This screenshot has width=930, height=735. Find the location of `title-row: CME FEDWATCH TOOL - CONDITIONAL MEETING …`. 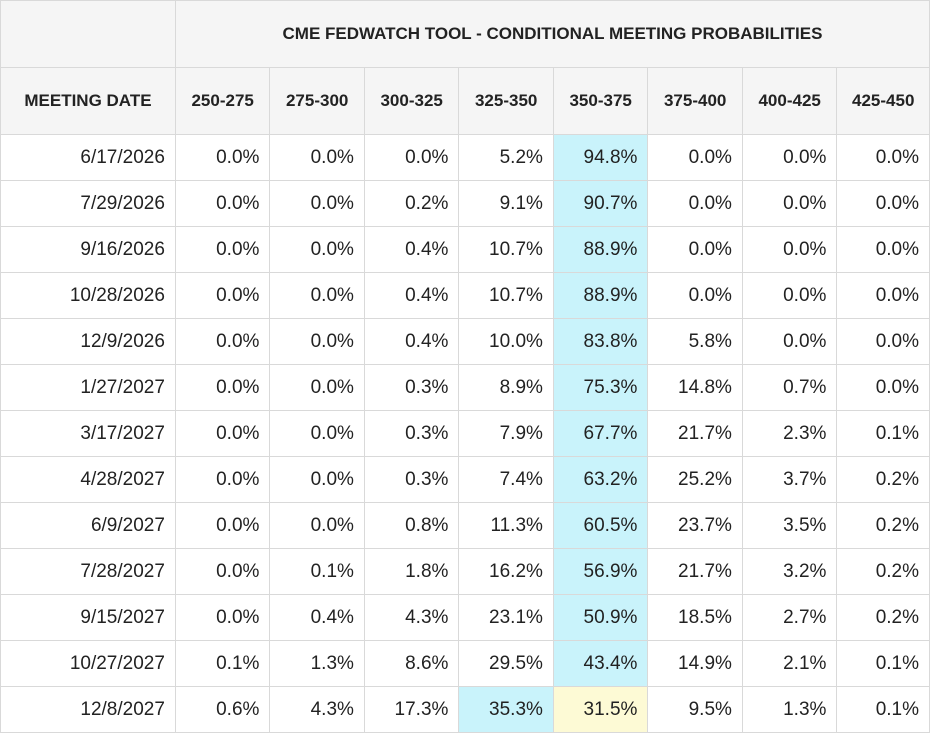

title-row: CME FEDWATCH TOOL - CONDITIONAL MEETING … is located at coordinates (465, 34).